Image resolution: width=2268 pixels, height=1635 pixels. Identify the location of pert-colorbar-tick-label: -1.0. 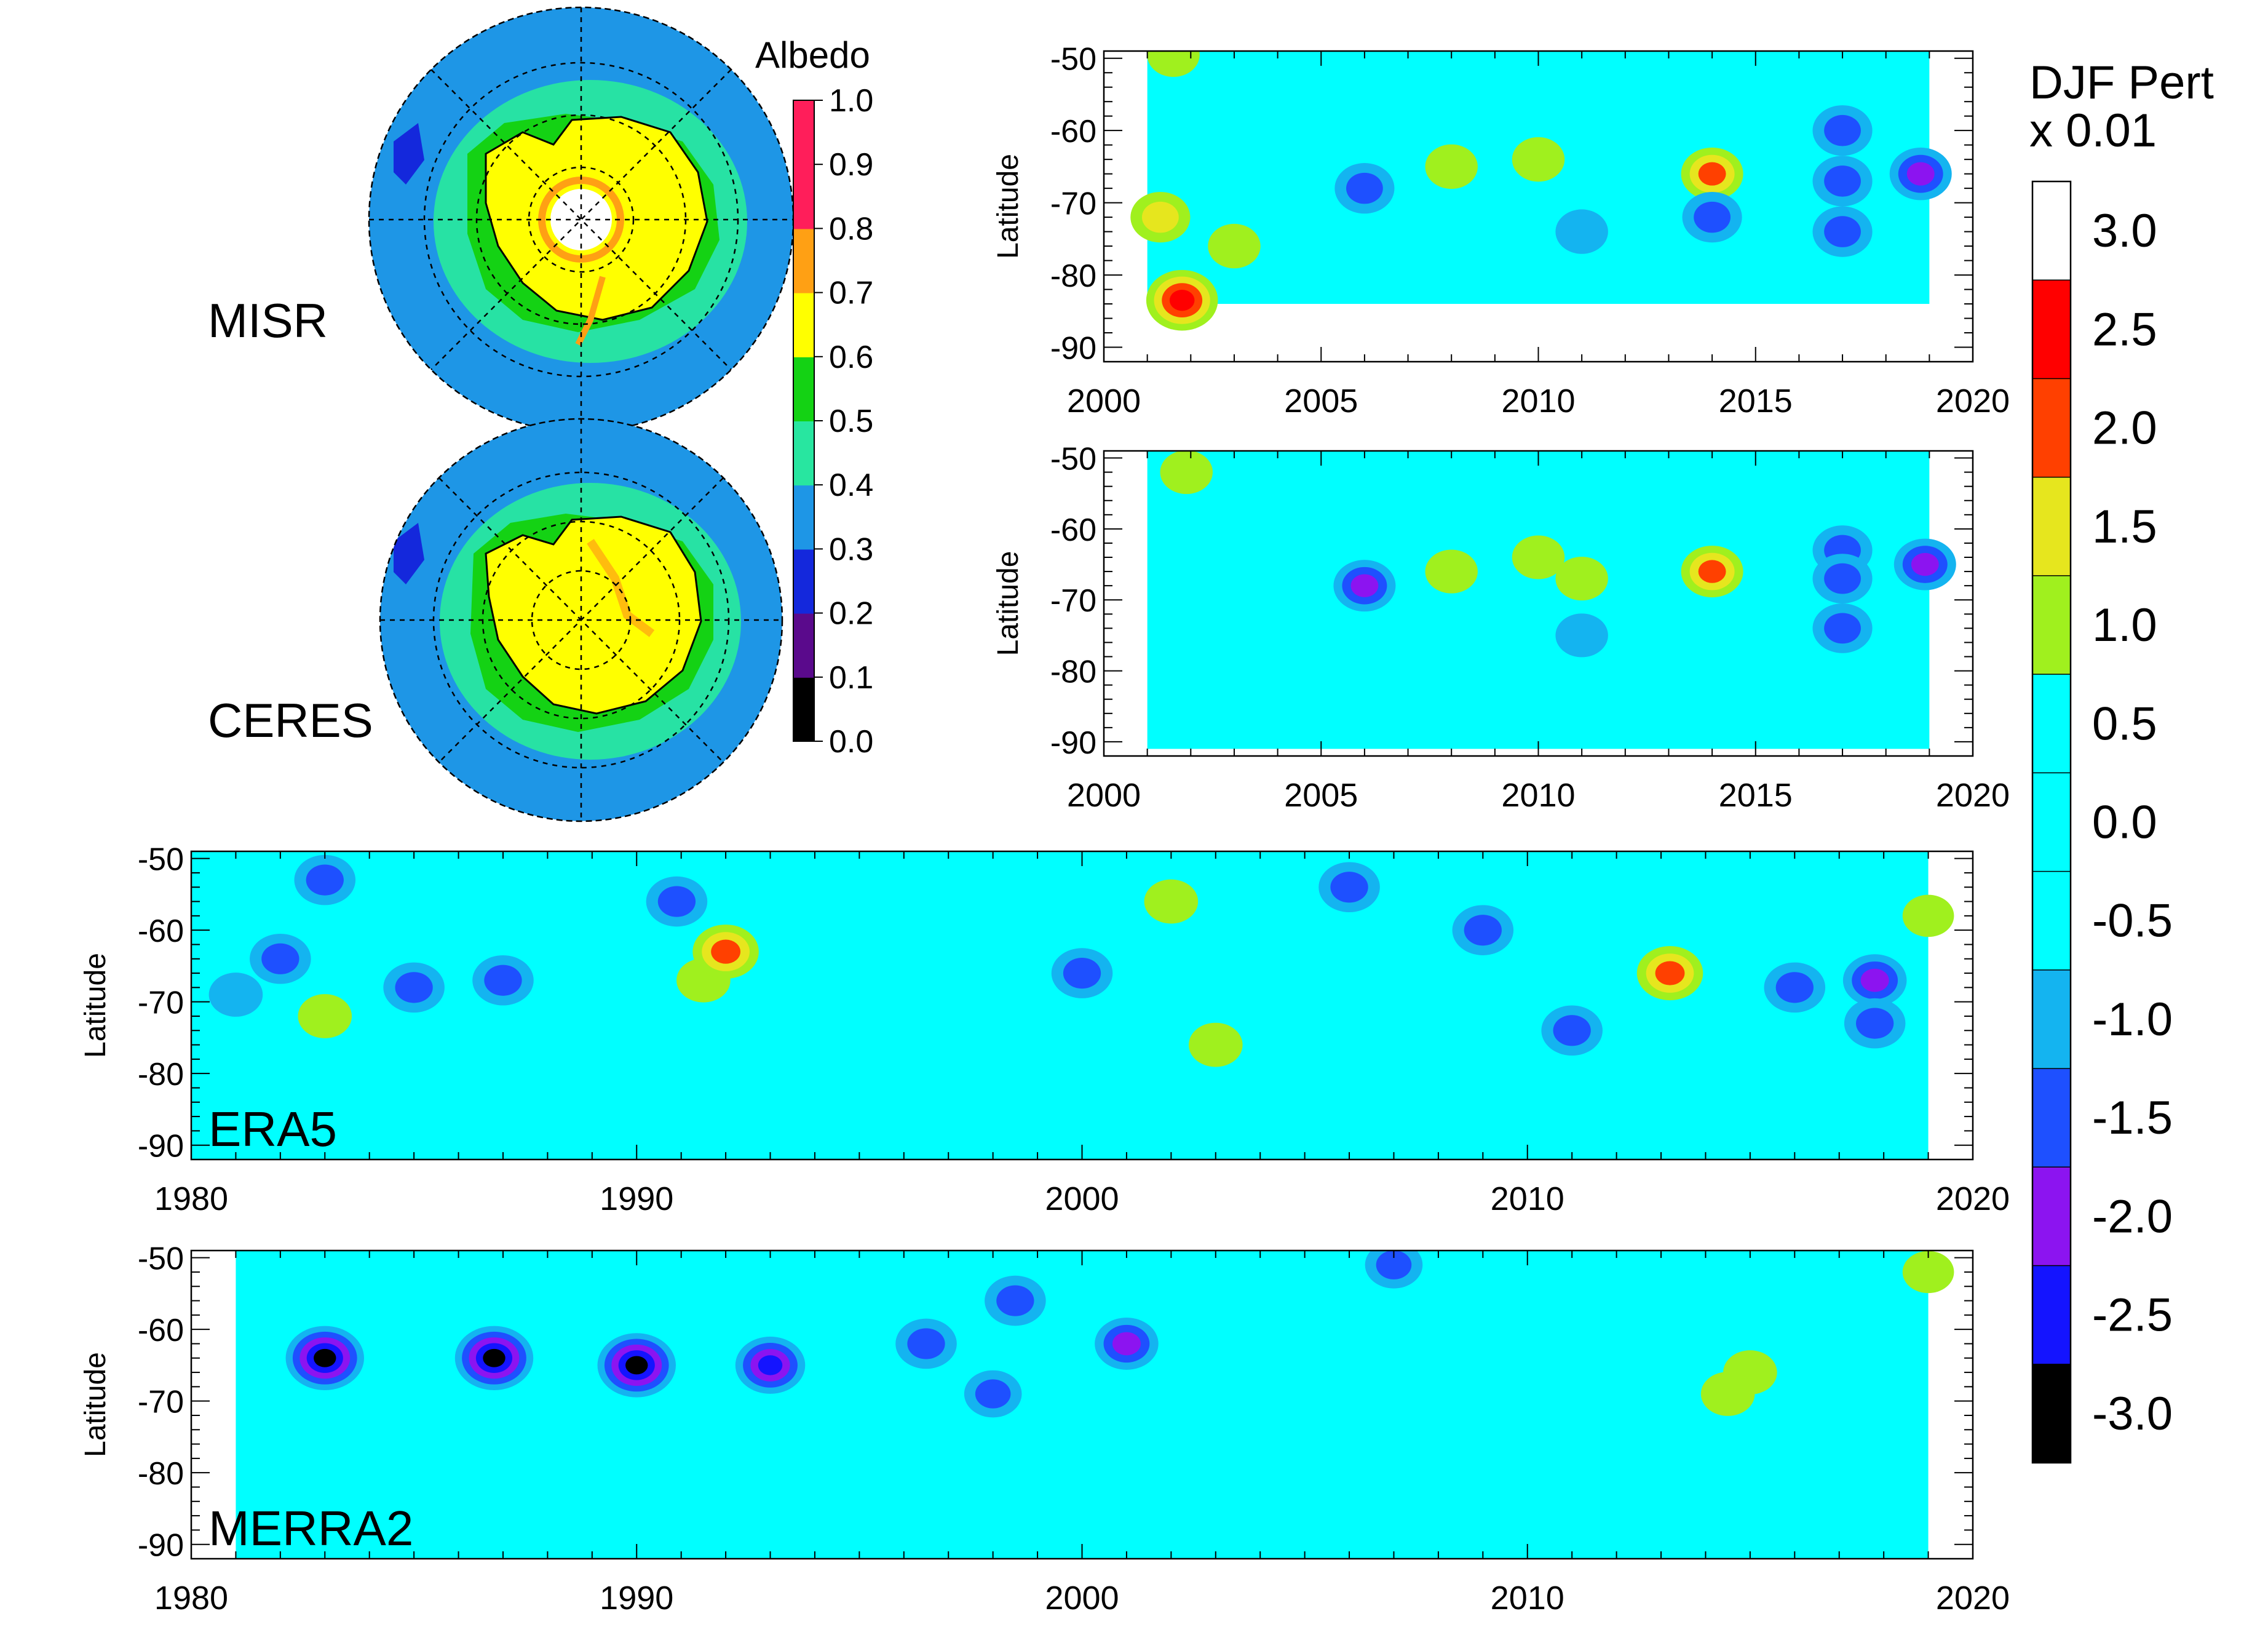
(2132, 1019).